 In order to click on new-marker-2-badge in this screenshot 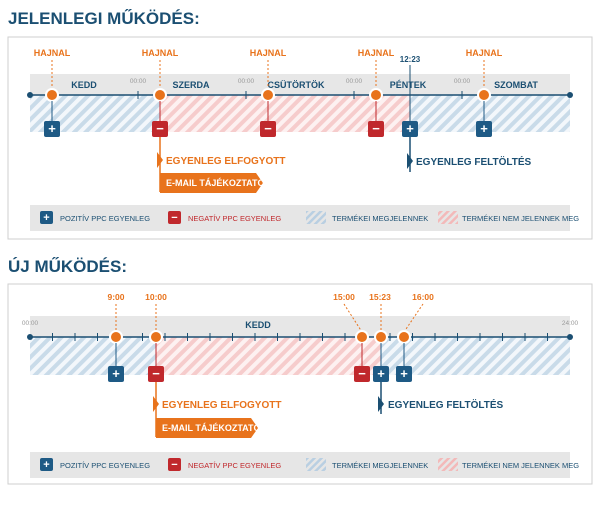, I will do `click(156, 374)`.